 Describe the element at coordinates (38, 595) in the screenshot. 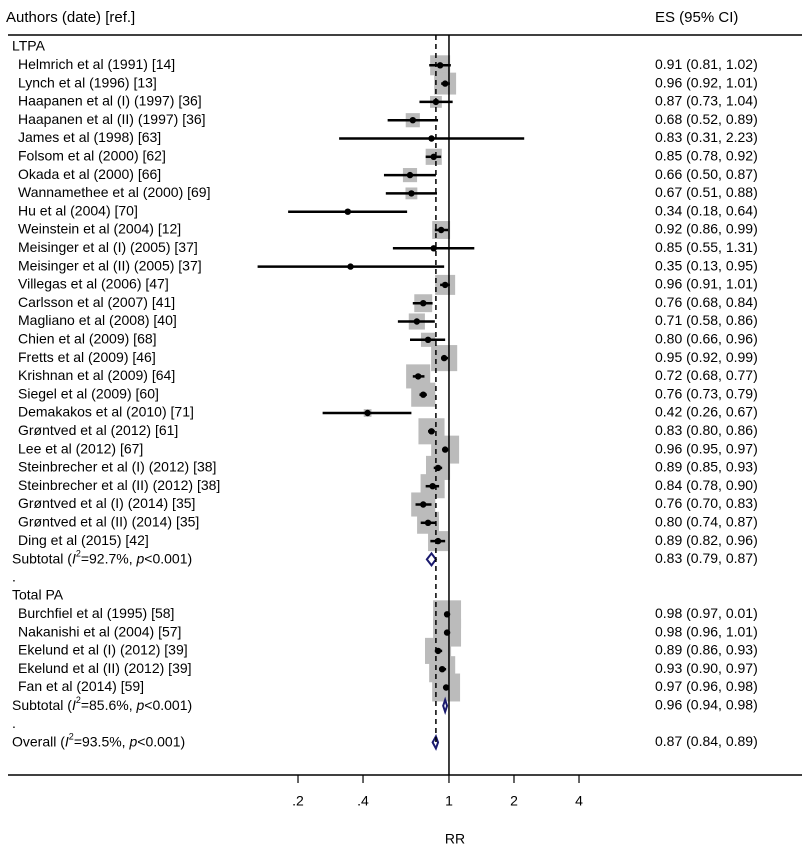

I see `group-label: Total PA` at that location.